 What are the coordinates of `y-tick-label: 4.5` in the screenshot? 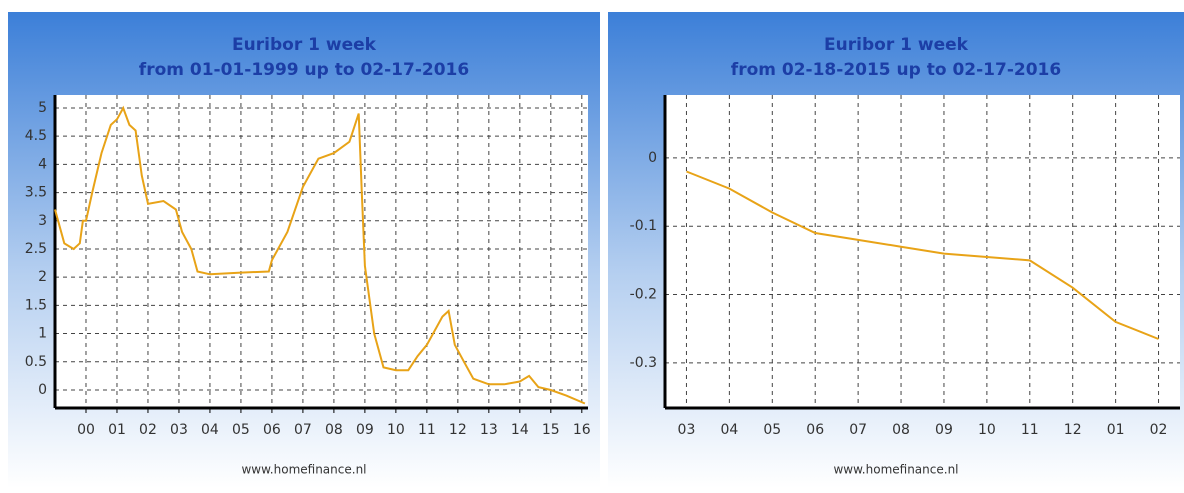 It's located at (36, 136).